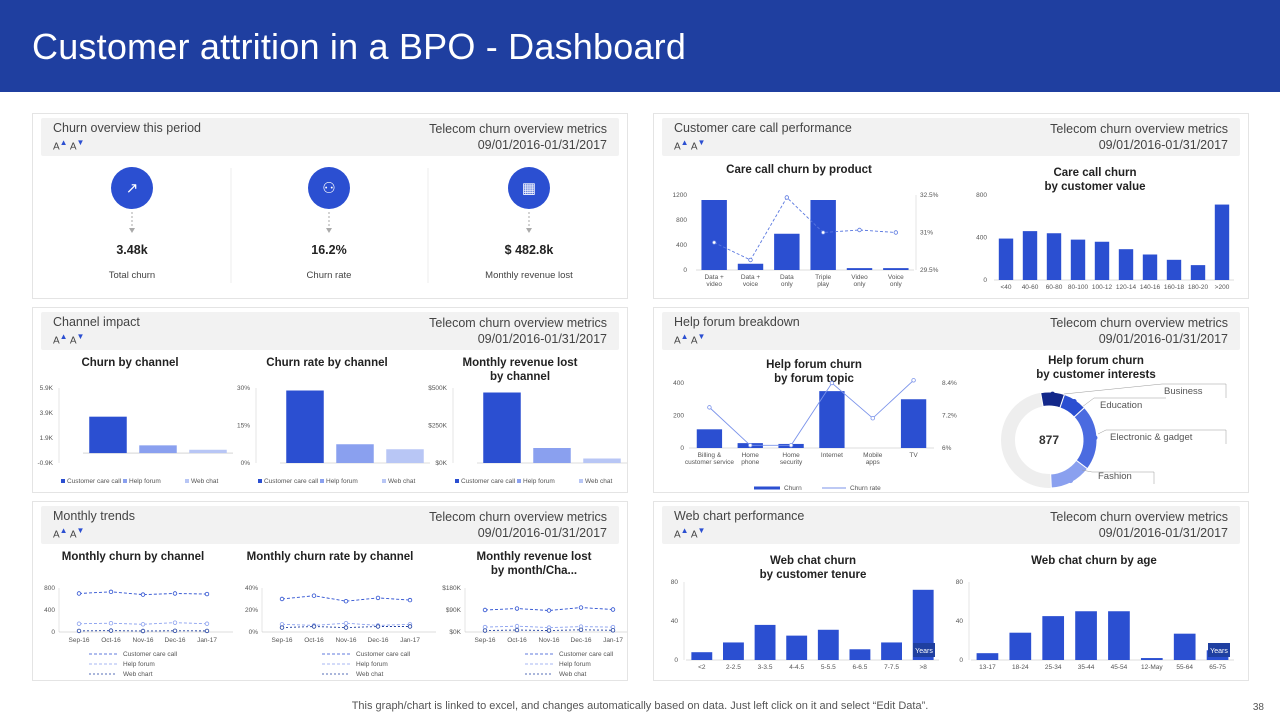 The height and width of the screenshot is (720, 1280). I want to click on legend-label: Help forum, so click(139, 664).